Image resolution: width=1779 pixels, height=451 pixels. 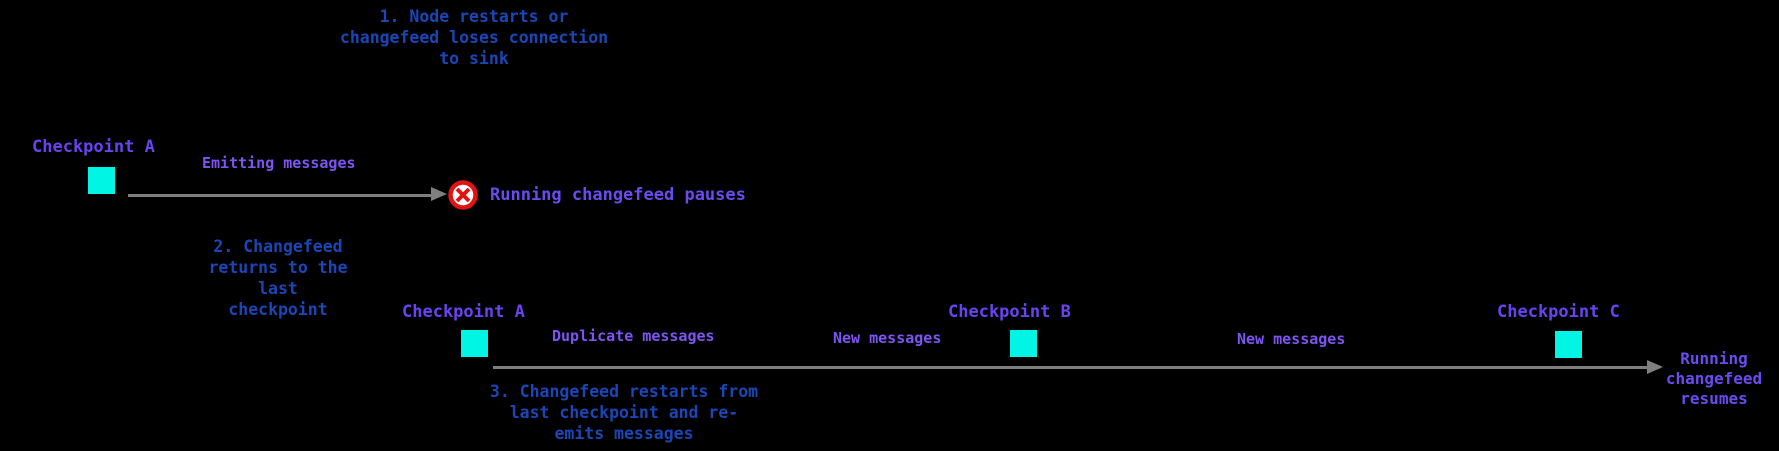 What do you see at coordinates (474, 343) in the screenshot?
I see `timeline2-checkpoint-a-marker` at bounding box center [474, 343].